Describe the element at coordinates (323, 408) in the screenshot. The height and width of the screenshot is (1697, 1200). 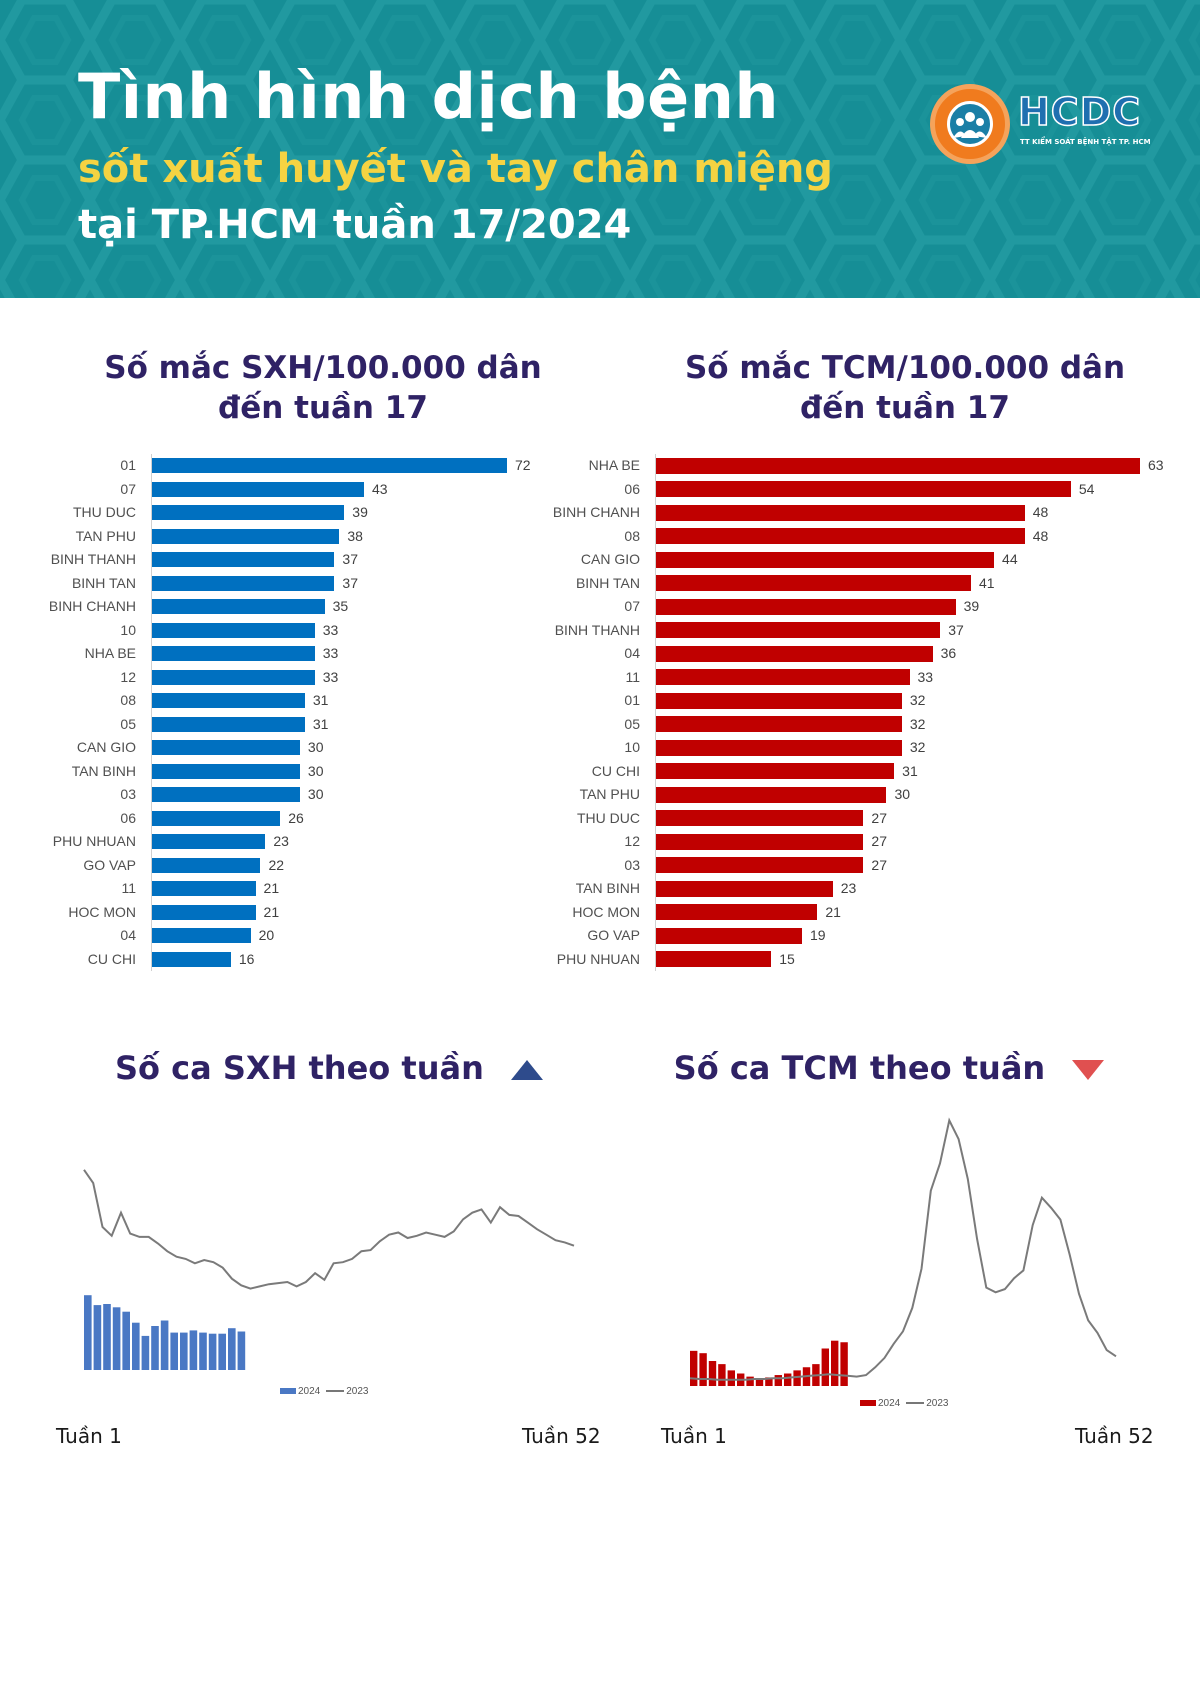
I see `sxh-rate-title-line2: đến tuần 17` at that location.